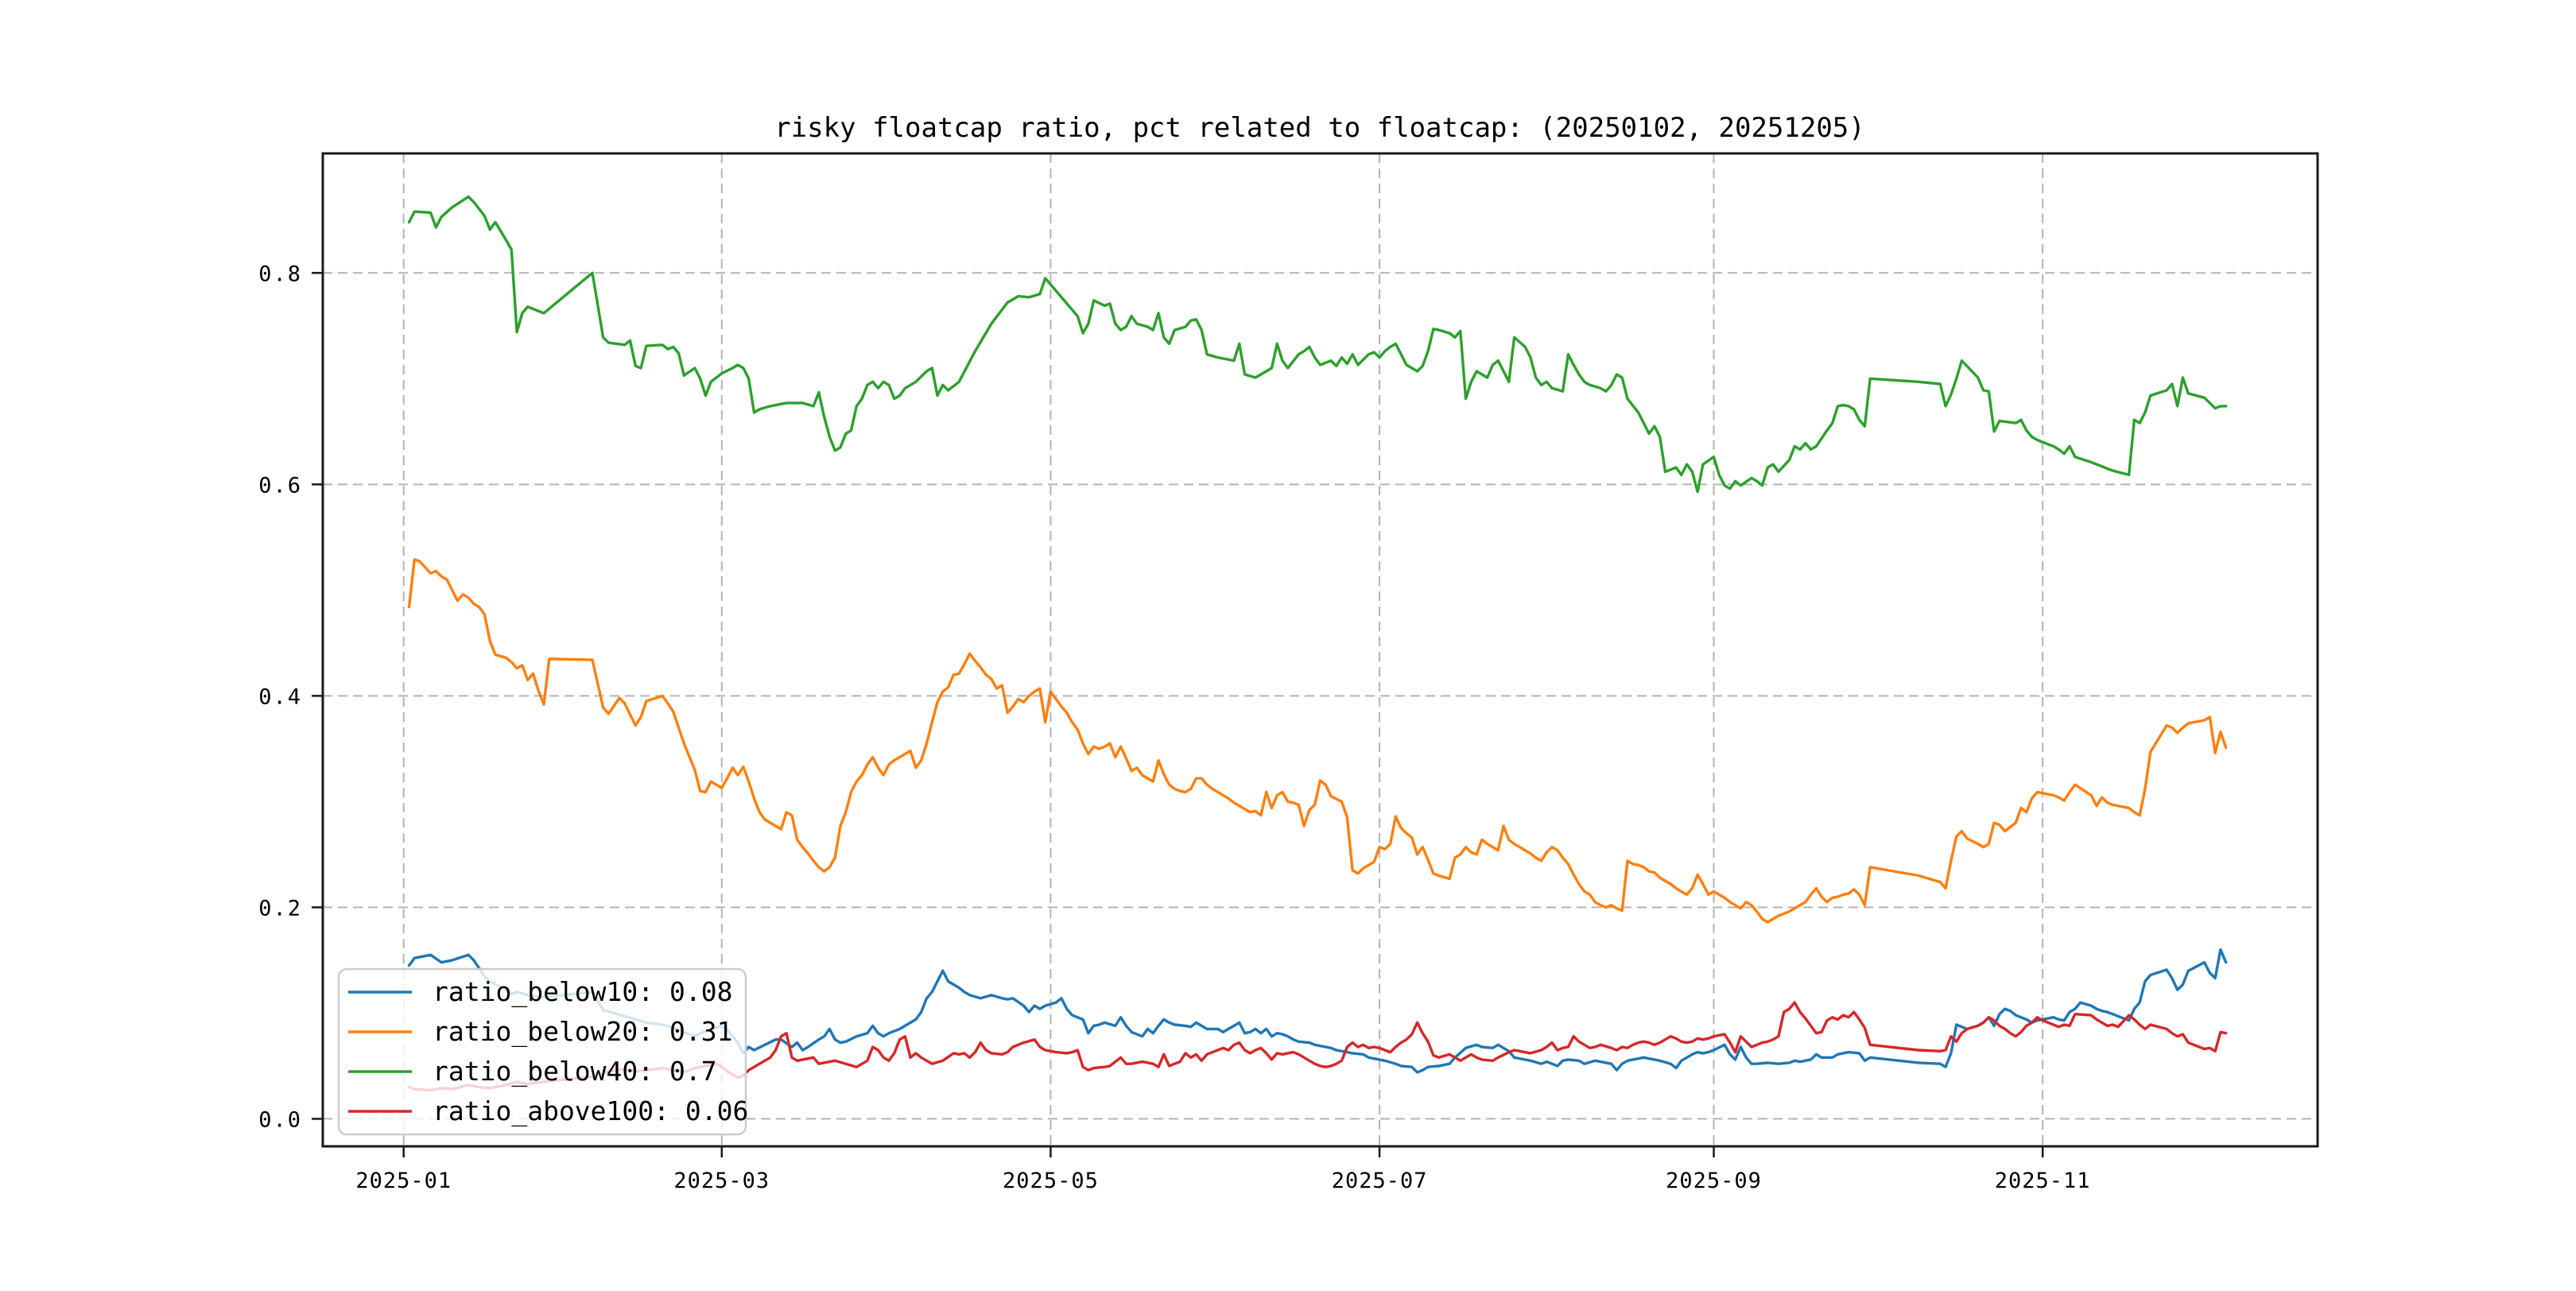 The image size is (2576, 1291). What do you see at coordinates (575, 1071) in the screenshot?
I see `legend-label-ratio_below40: ratio_below40: 0.7` at bounding box center [575, 1071].